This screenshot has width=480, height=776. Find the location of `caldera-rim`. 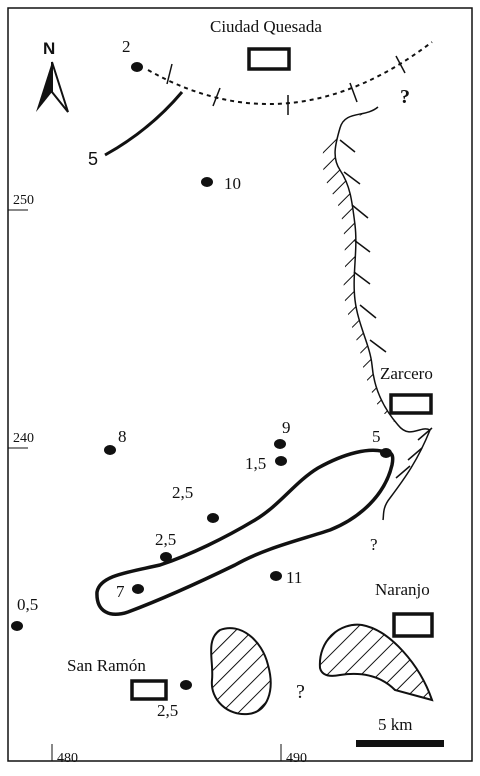

caldera-rim is located at coordinates (290, 78).